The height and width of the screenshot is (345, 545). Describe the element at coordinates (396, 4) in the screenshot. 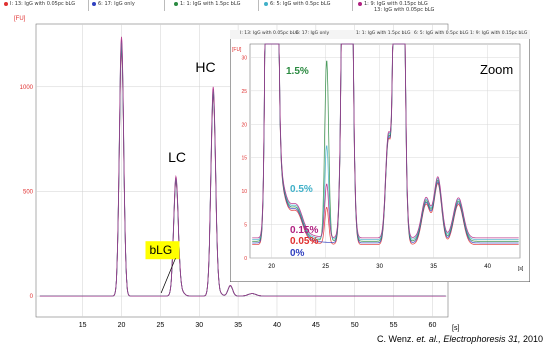

I see `legend-label: 1: 9: IgG with 0.15pc bLG` at that location.